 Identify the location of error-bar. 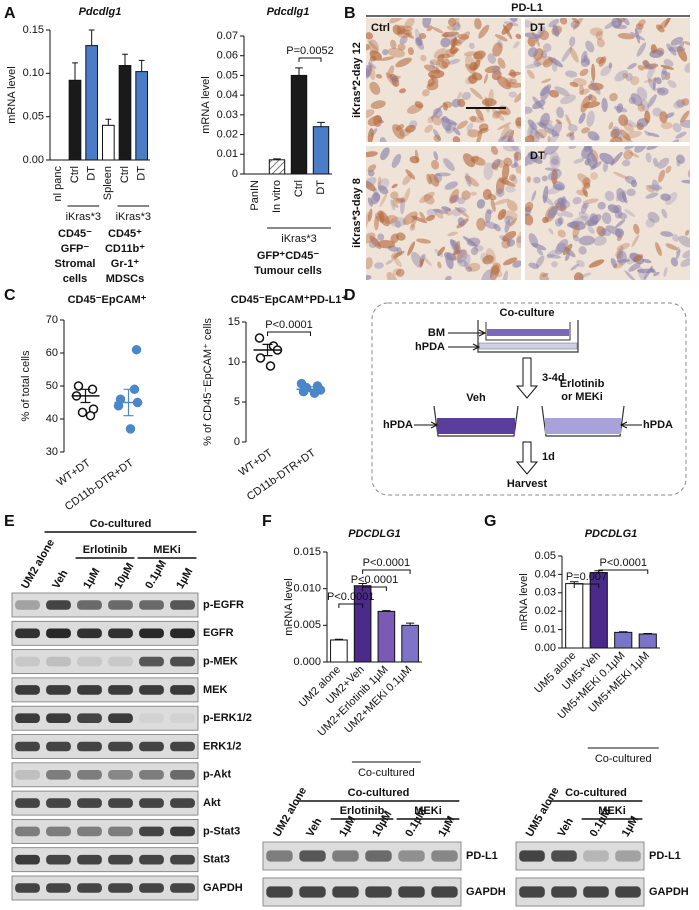
(125, 59).